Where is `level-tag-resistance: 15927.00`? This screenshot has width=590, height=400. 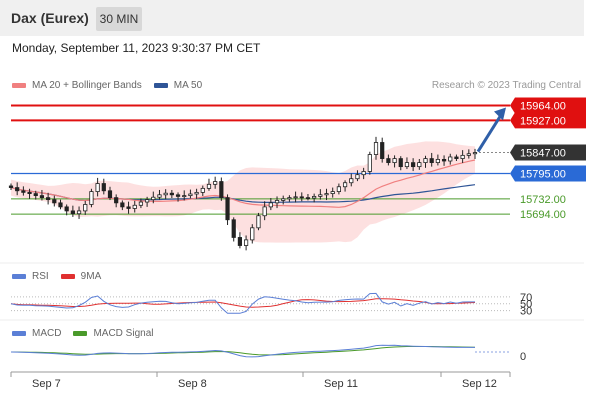
level-tag-resistance: 15927.00 is located at coordinates (548, 120).